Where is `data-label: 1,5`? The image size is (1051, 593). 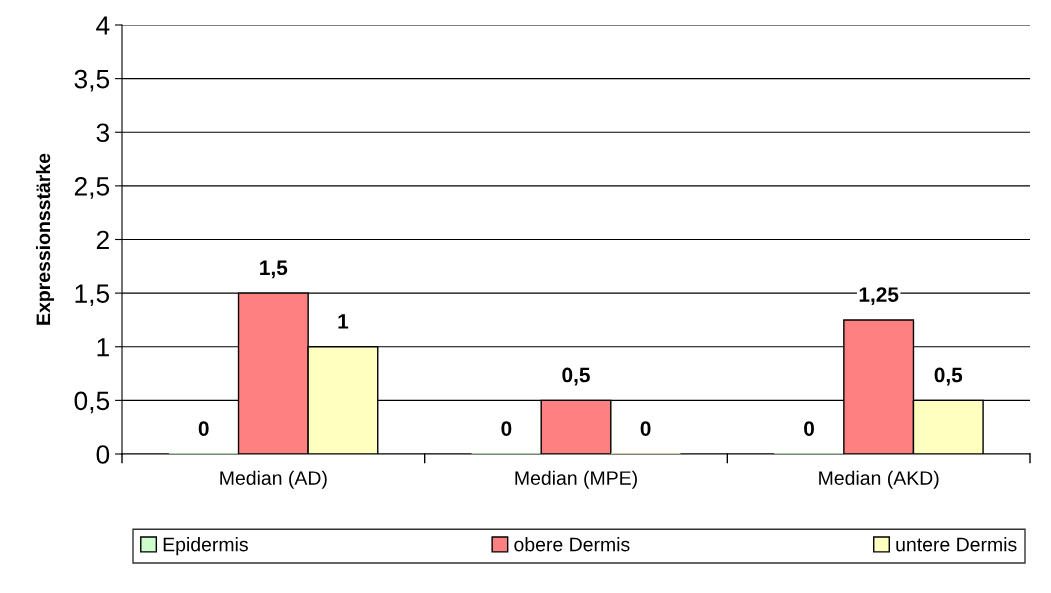 data-label: 1,5 is located at coordinates (274, 269).